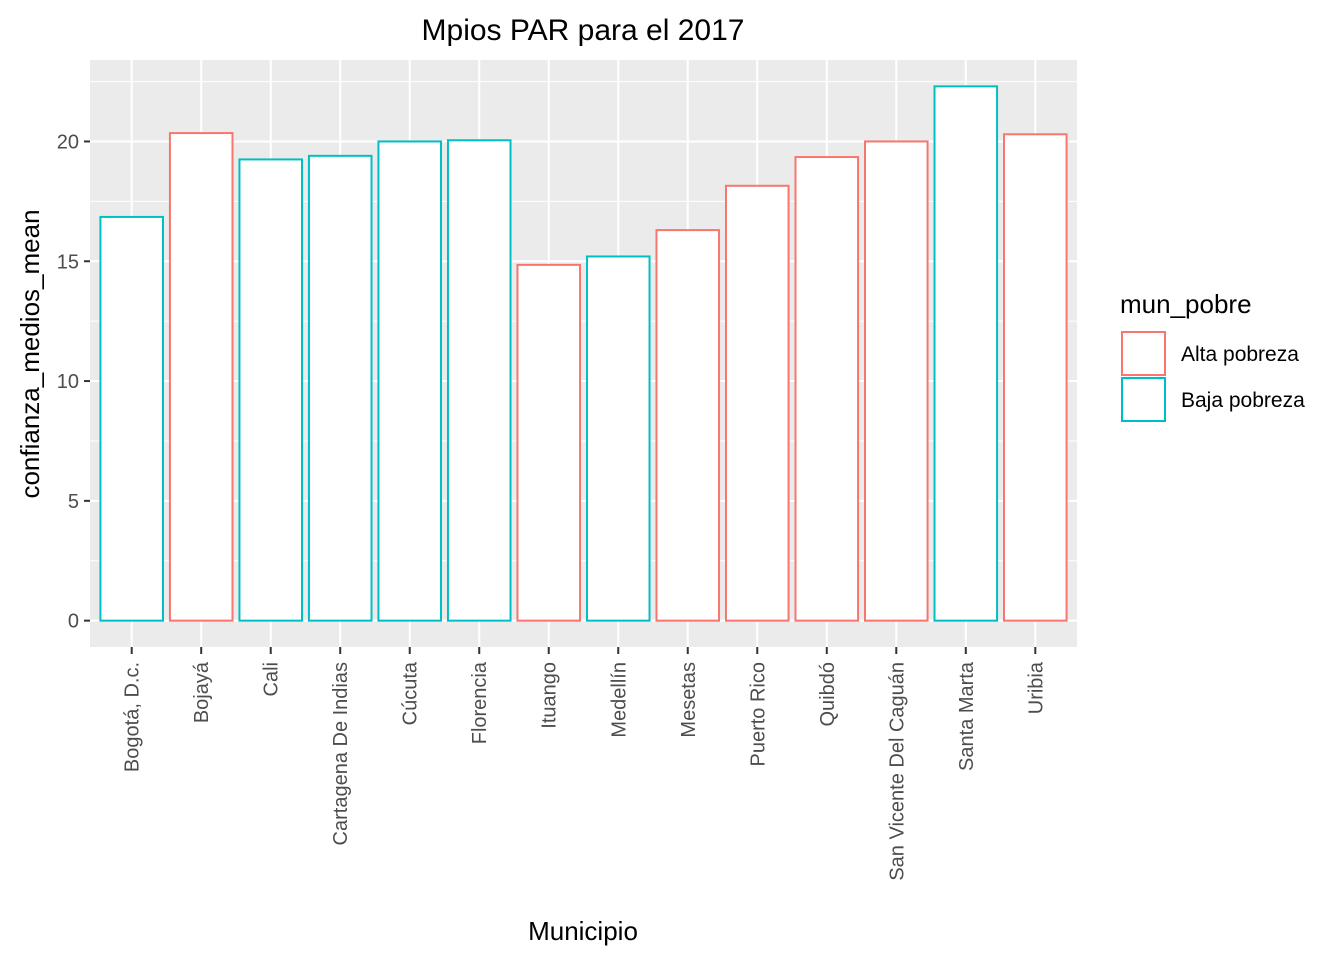 The height and width of the screenshot is (960, 1344). What do you see at coordinates (689, 700) in the screenshot?
I see `x-tick-label: Mesetas` at bounding box center [689, 700].